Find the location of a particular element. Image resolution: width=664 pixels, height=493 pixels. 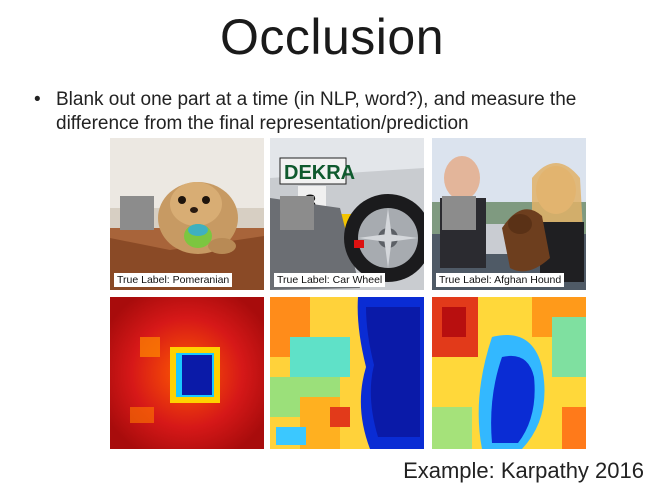

true-label-afghan-hound: True Label: Afghan Hound is located at coordinates (500, 280).